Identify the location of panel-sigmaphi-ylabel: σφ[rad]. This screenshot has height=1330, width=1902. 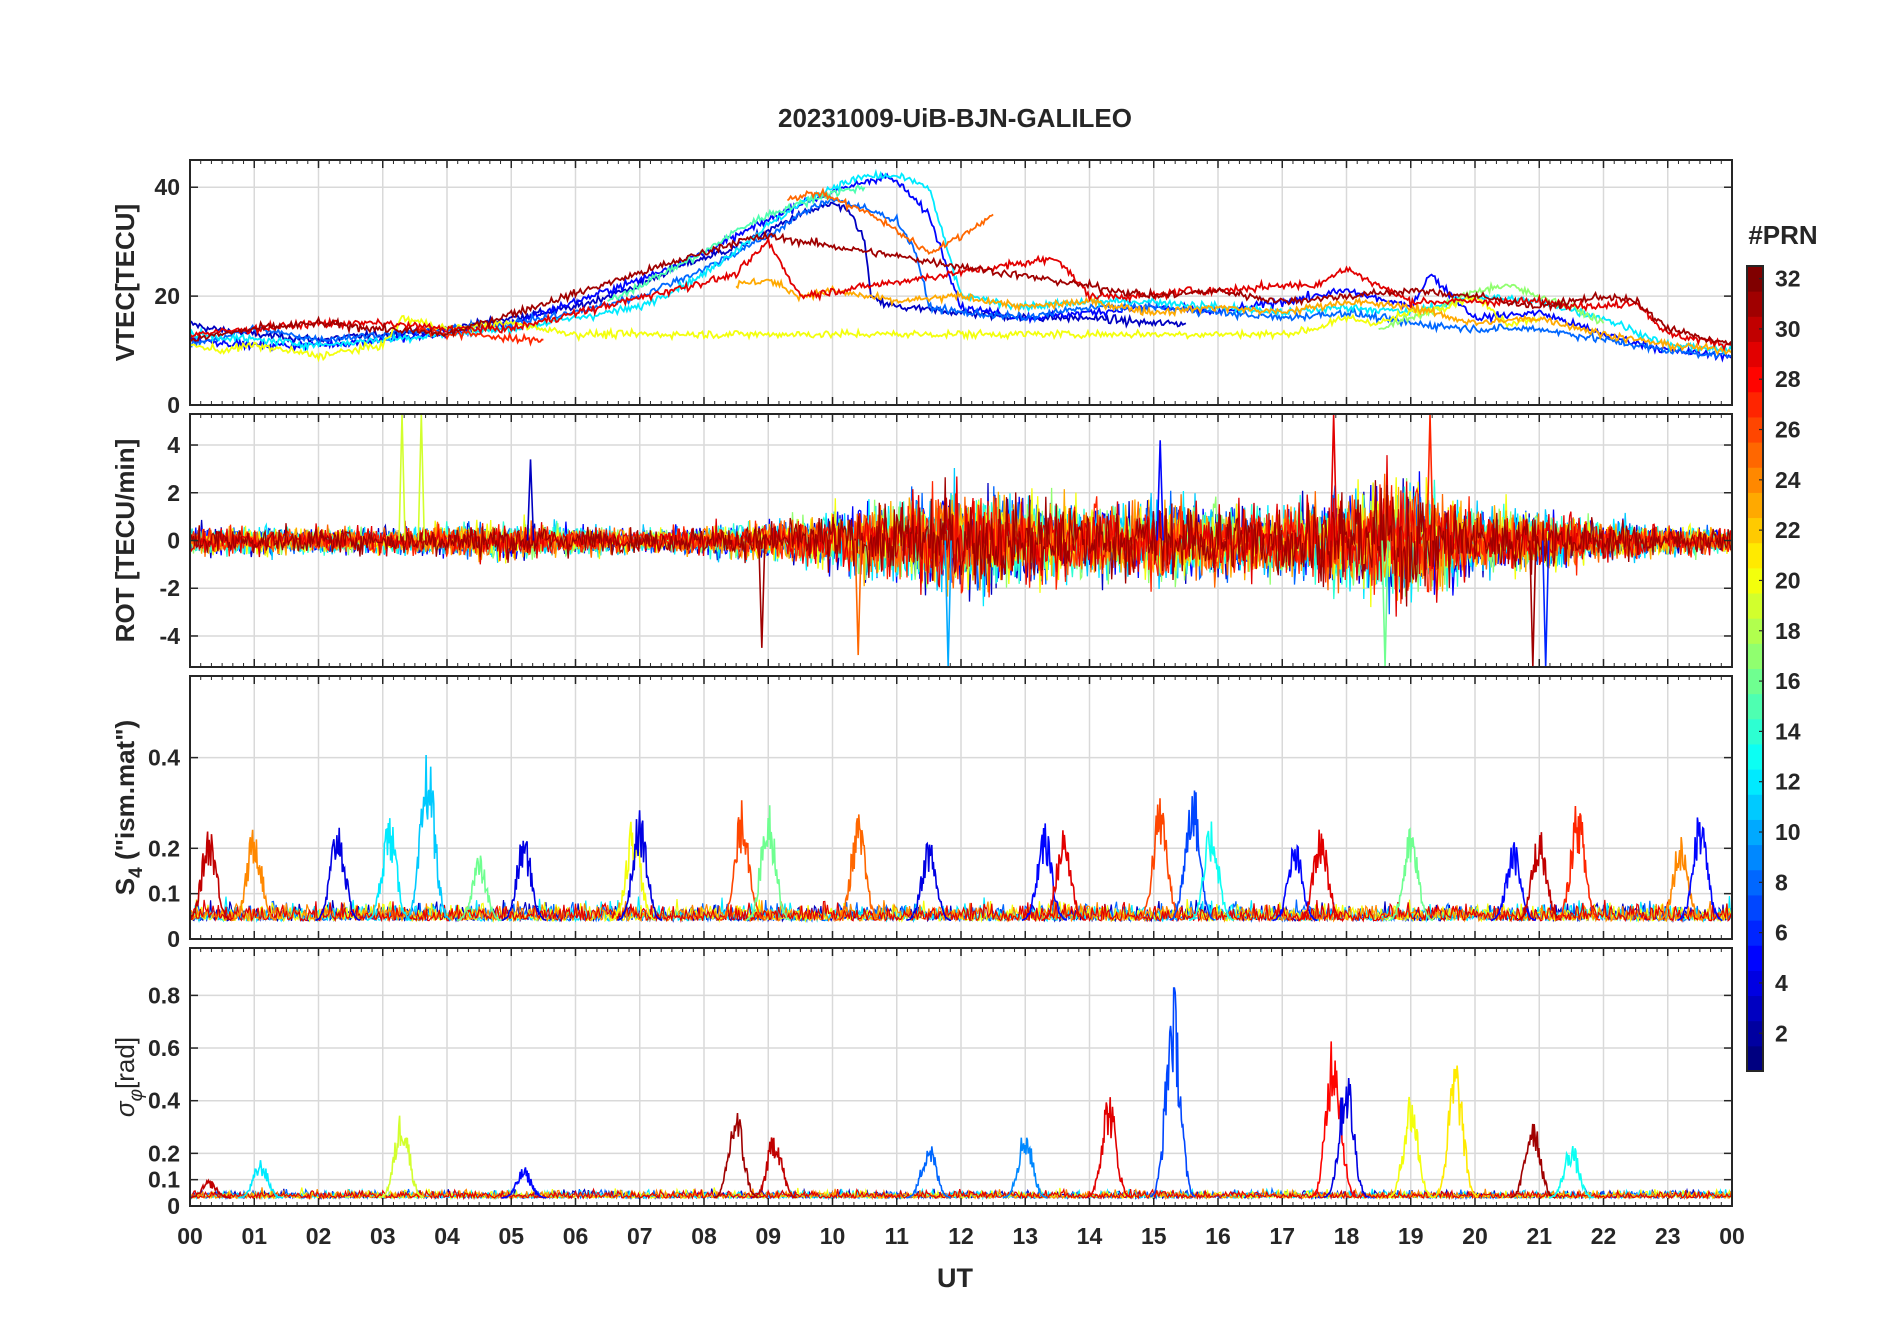
(128, 1077).